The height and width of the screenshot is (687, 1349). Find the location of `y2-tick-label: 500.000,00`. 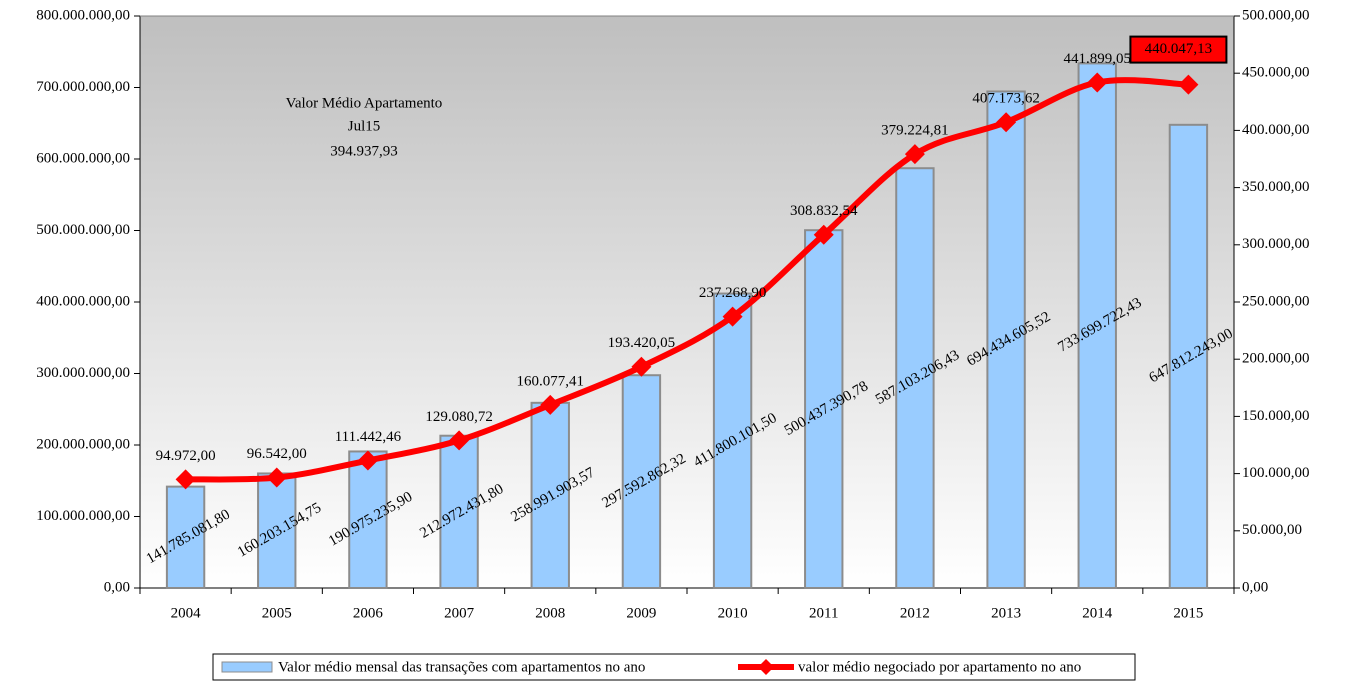

y2-tick-label: 500.000,00 is located at coordinates (1276, 15).